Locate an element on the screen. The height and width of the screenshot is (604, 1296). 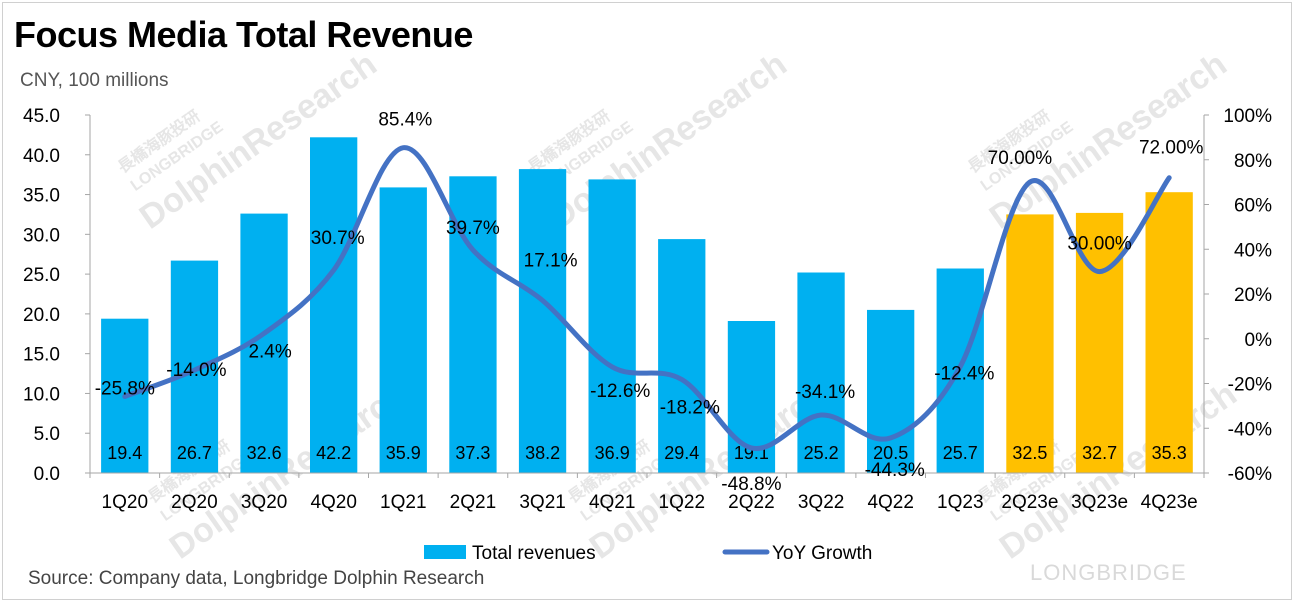
bar-4Q21 is located at coordinates (612, 326).